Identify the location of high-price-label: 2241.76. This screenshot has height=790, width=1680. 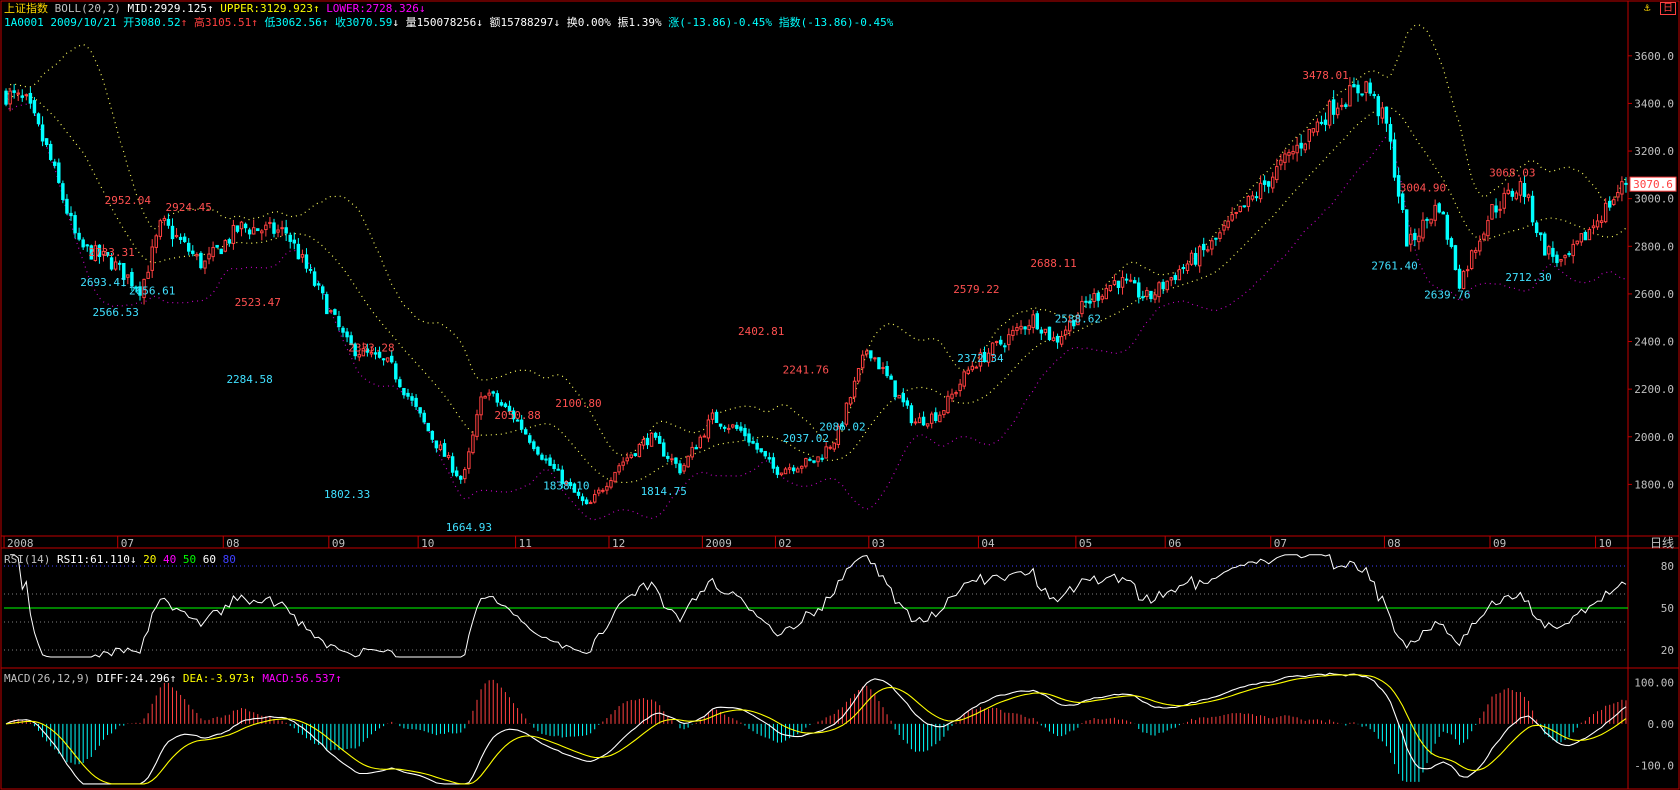
(806, 369).